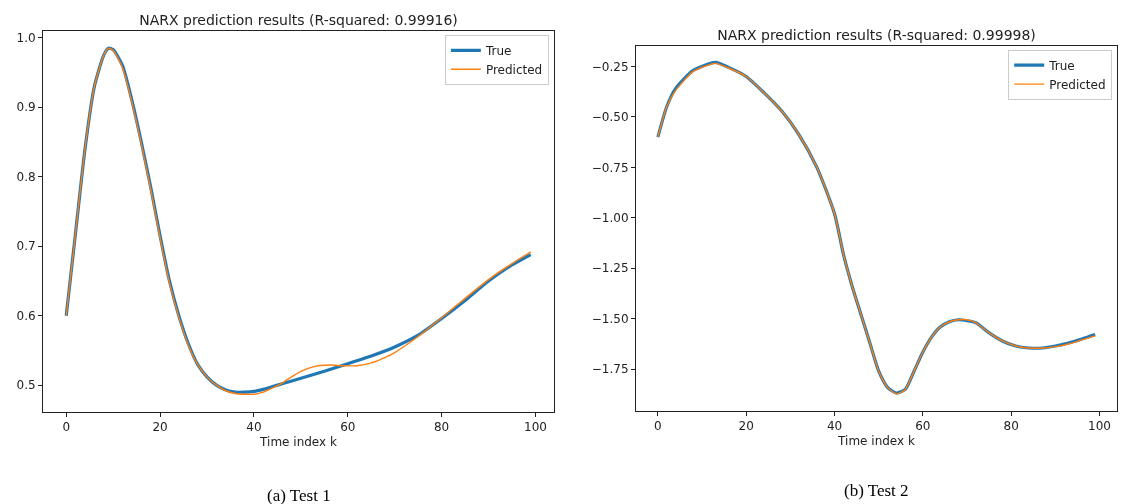 Image resolution: width=1123 pixels, height=504 pixels. What do you see at coordinates (26, 246) in the screenshot?
I see `y-tick-label: 0.7` at bounding box center [26, 246].